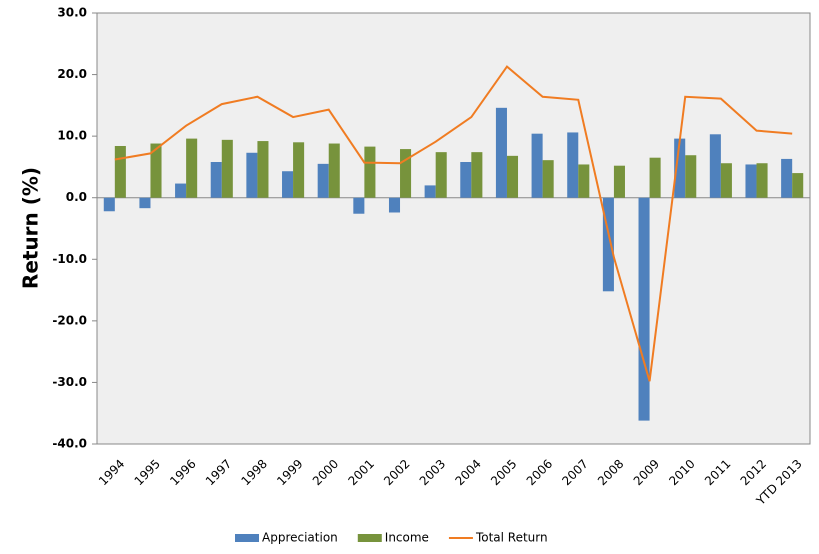 Image resolution: width=819 pixels, height=554 pixels. What do you see at coordinates (574, 472) in the screenshot?
I see `x-tick-label: 2007` at bounding box center [574, 472].